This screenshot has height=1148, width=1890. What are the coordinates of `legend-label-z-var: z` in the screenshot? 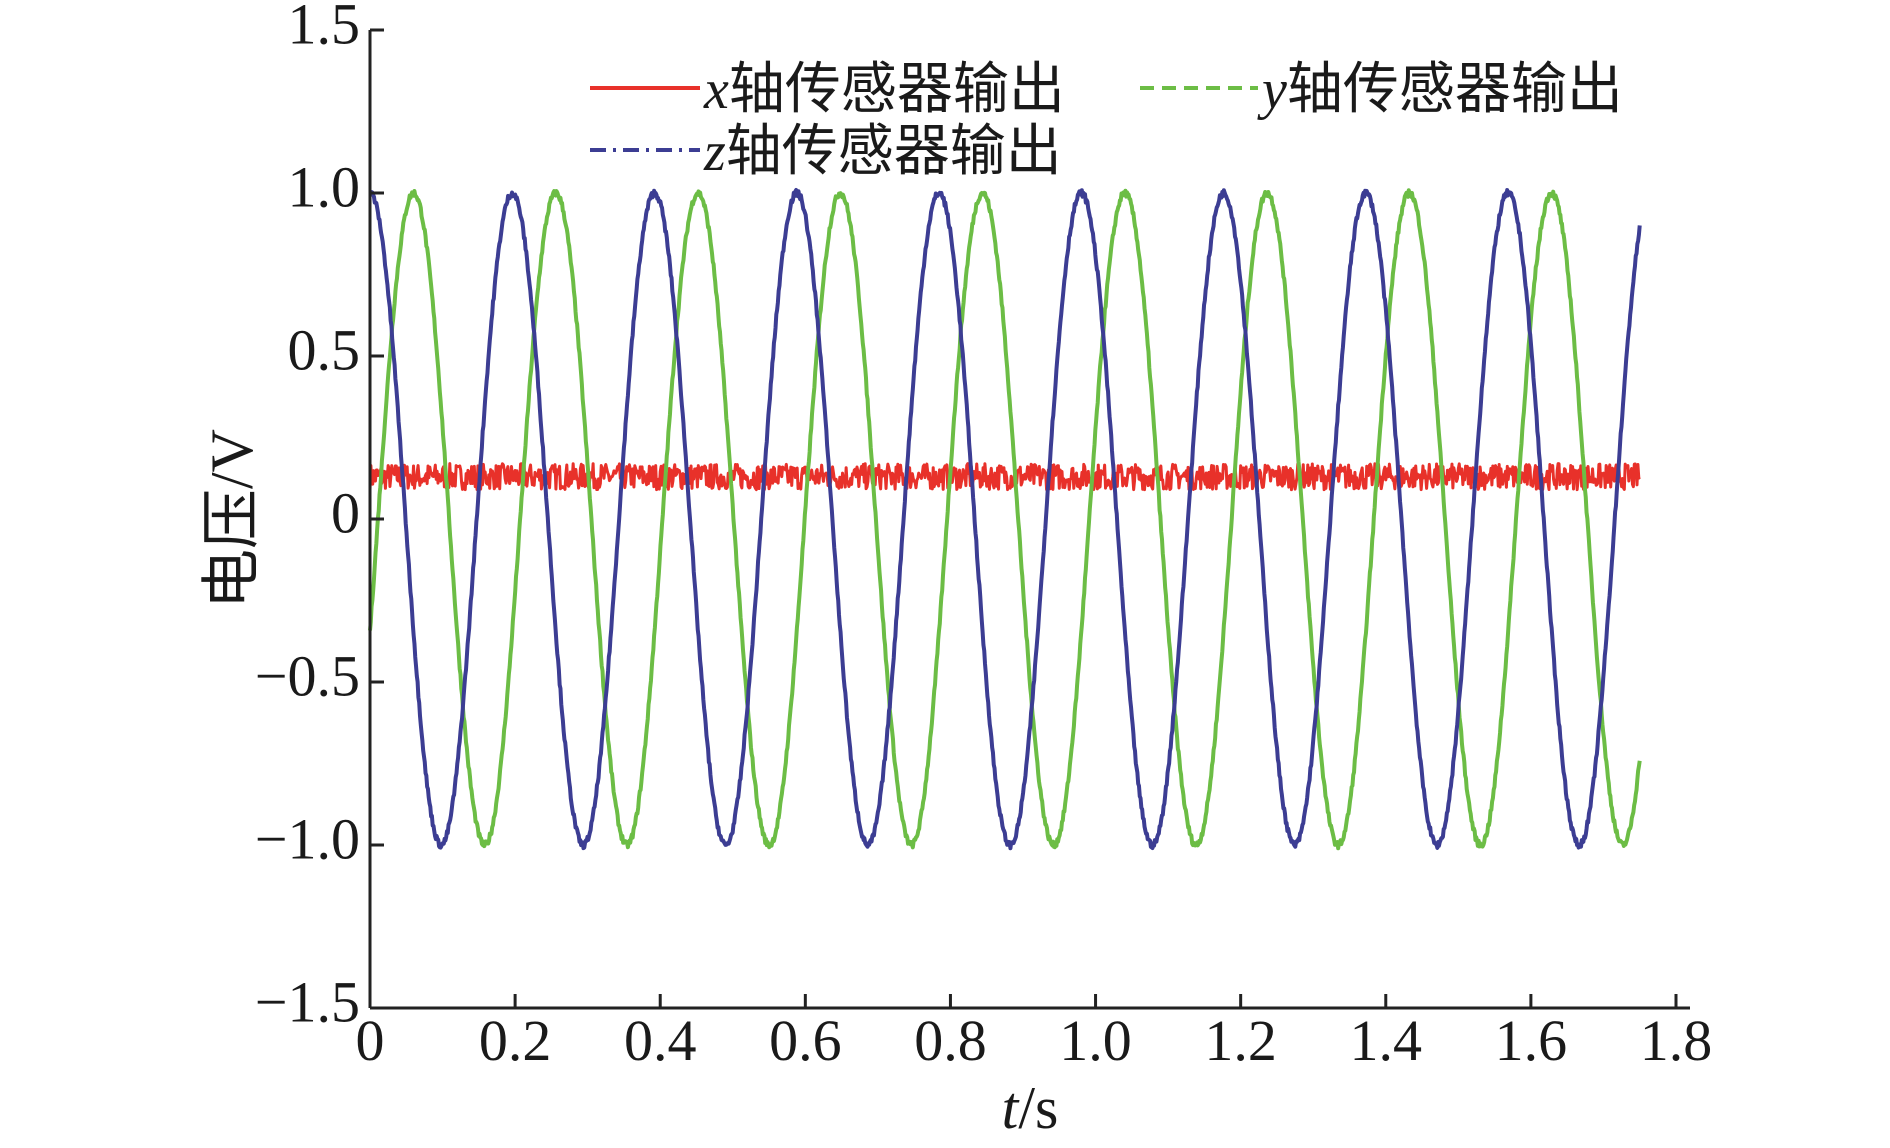 It's located at (714, 152).